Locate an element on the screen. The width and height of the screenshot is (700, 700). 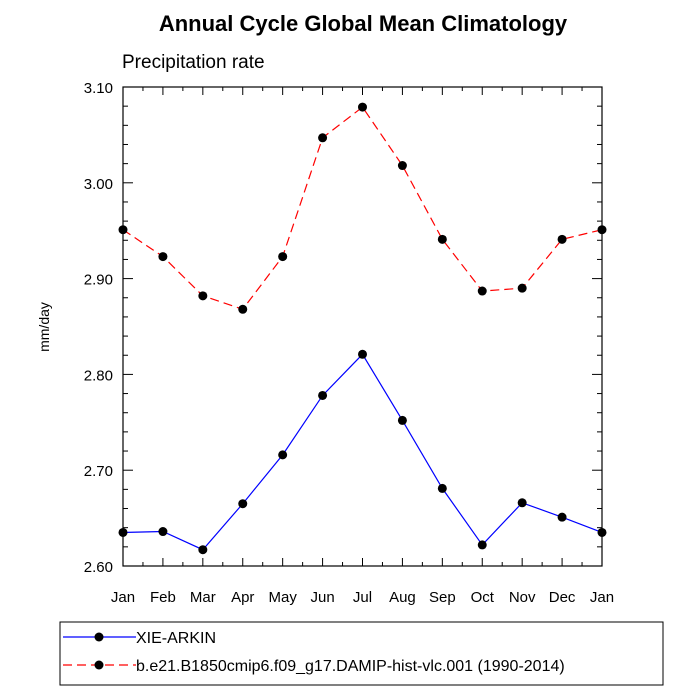
y-tick-label: 2.80 is located at coordinates (98, 375).